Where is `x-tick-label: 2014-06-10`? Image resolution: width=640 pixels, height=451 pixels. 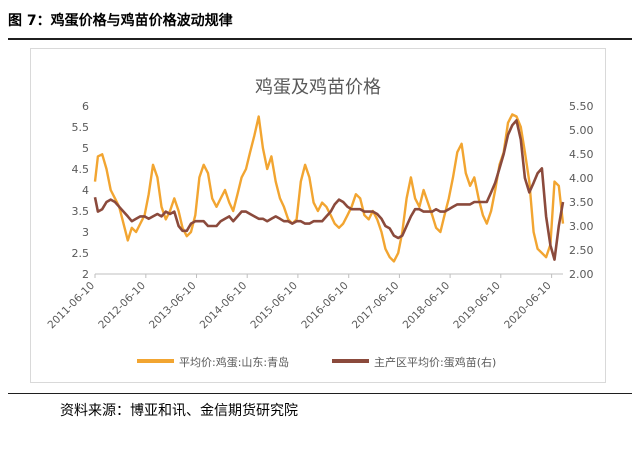
x-tick-label: 2014-06-10 is located at coordinates (224, 306).